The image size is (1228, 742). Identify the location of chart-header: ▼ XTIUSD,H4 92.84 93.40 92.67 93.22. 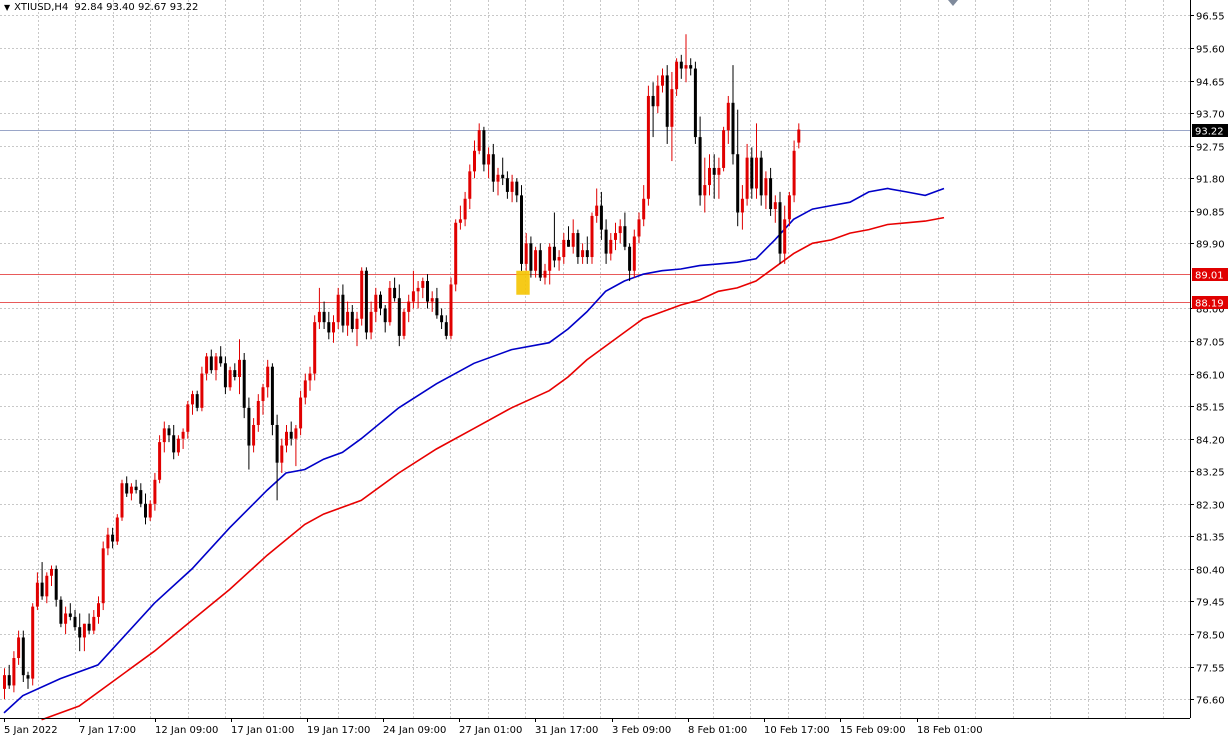
(101, 7).